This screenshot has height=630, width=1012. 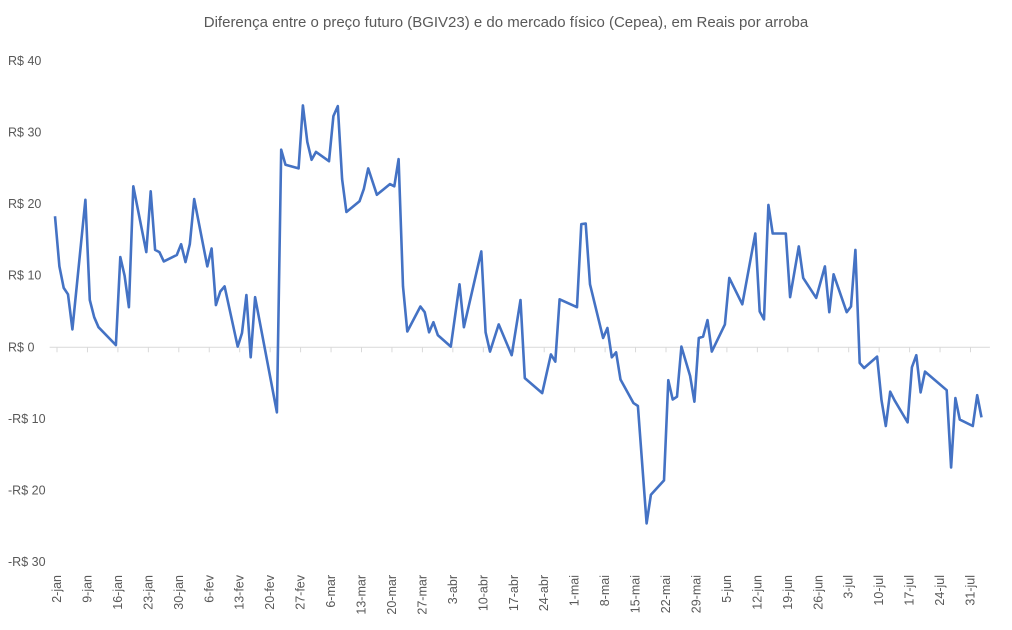 I want to click on x-tick-label: 1-mai, so click(x=575, y=590).